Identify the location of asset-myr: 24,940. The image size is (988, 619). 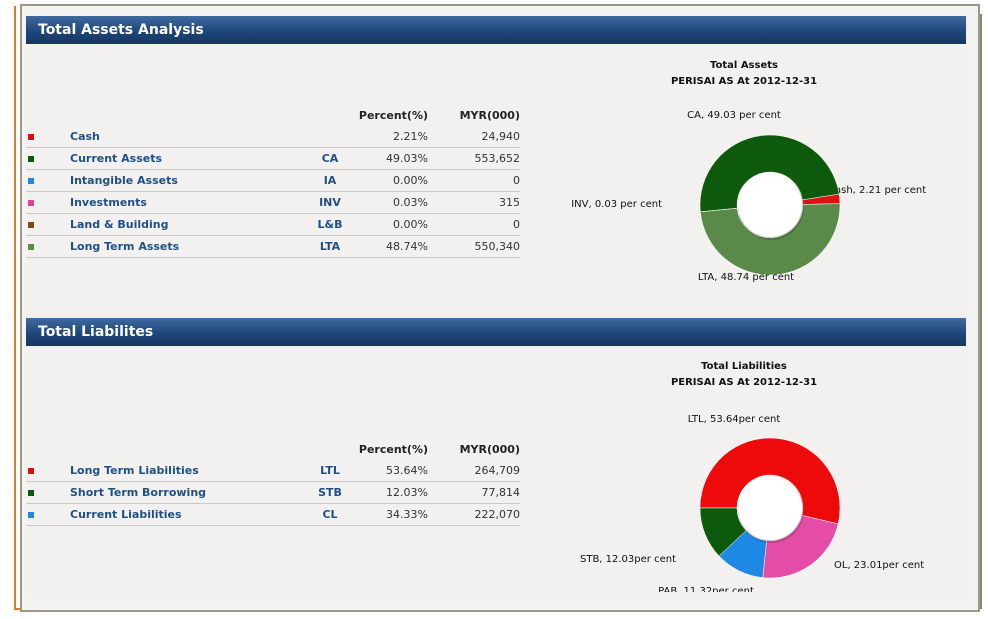
(474, 137).